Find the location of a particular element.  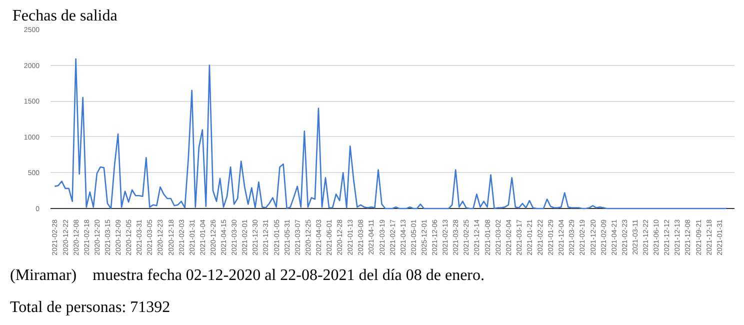

chart-title: Fechas de salida is located at coordinates (65, 16).